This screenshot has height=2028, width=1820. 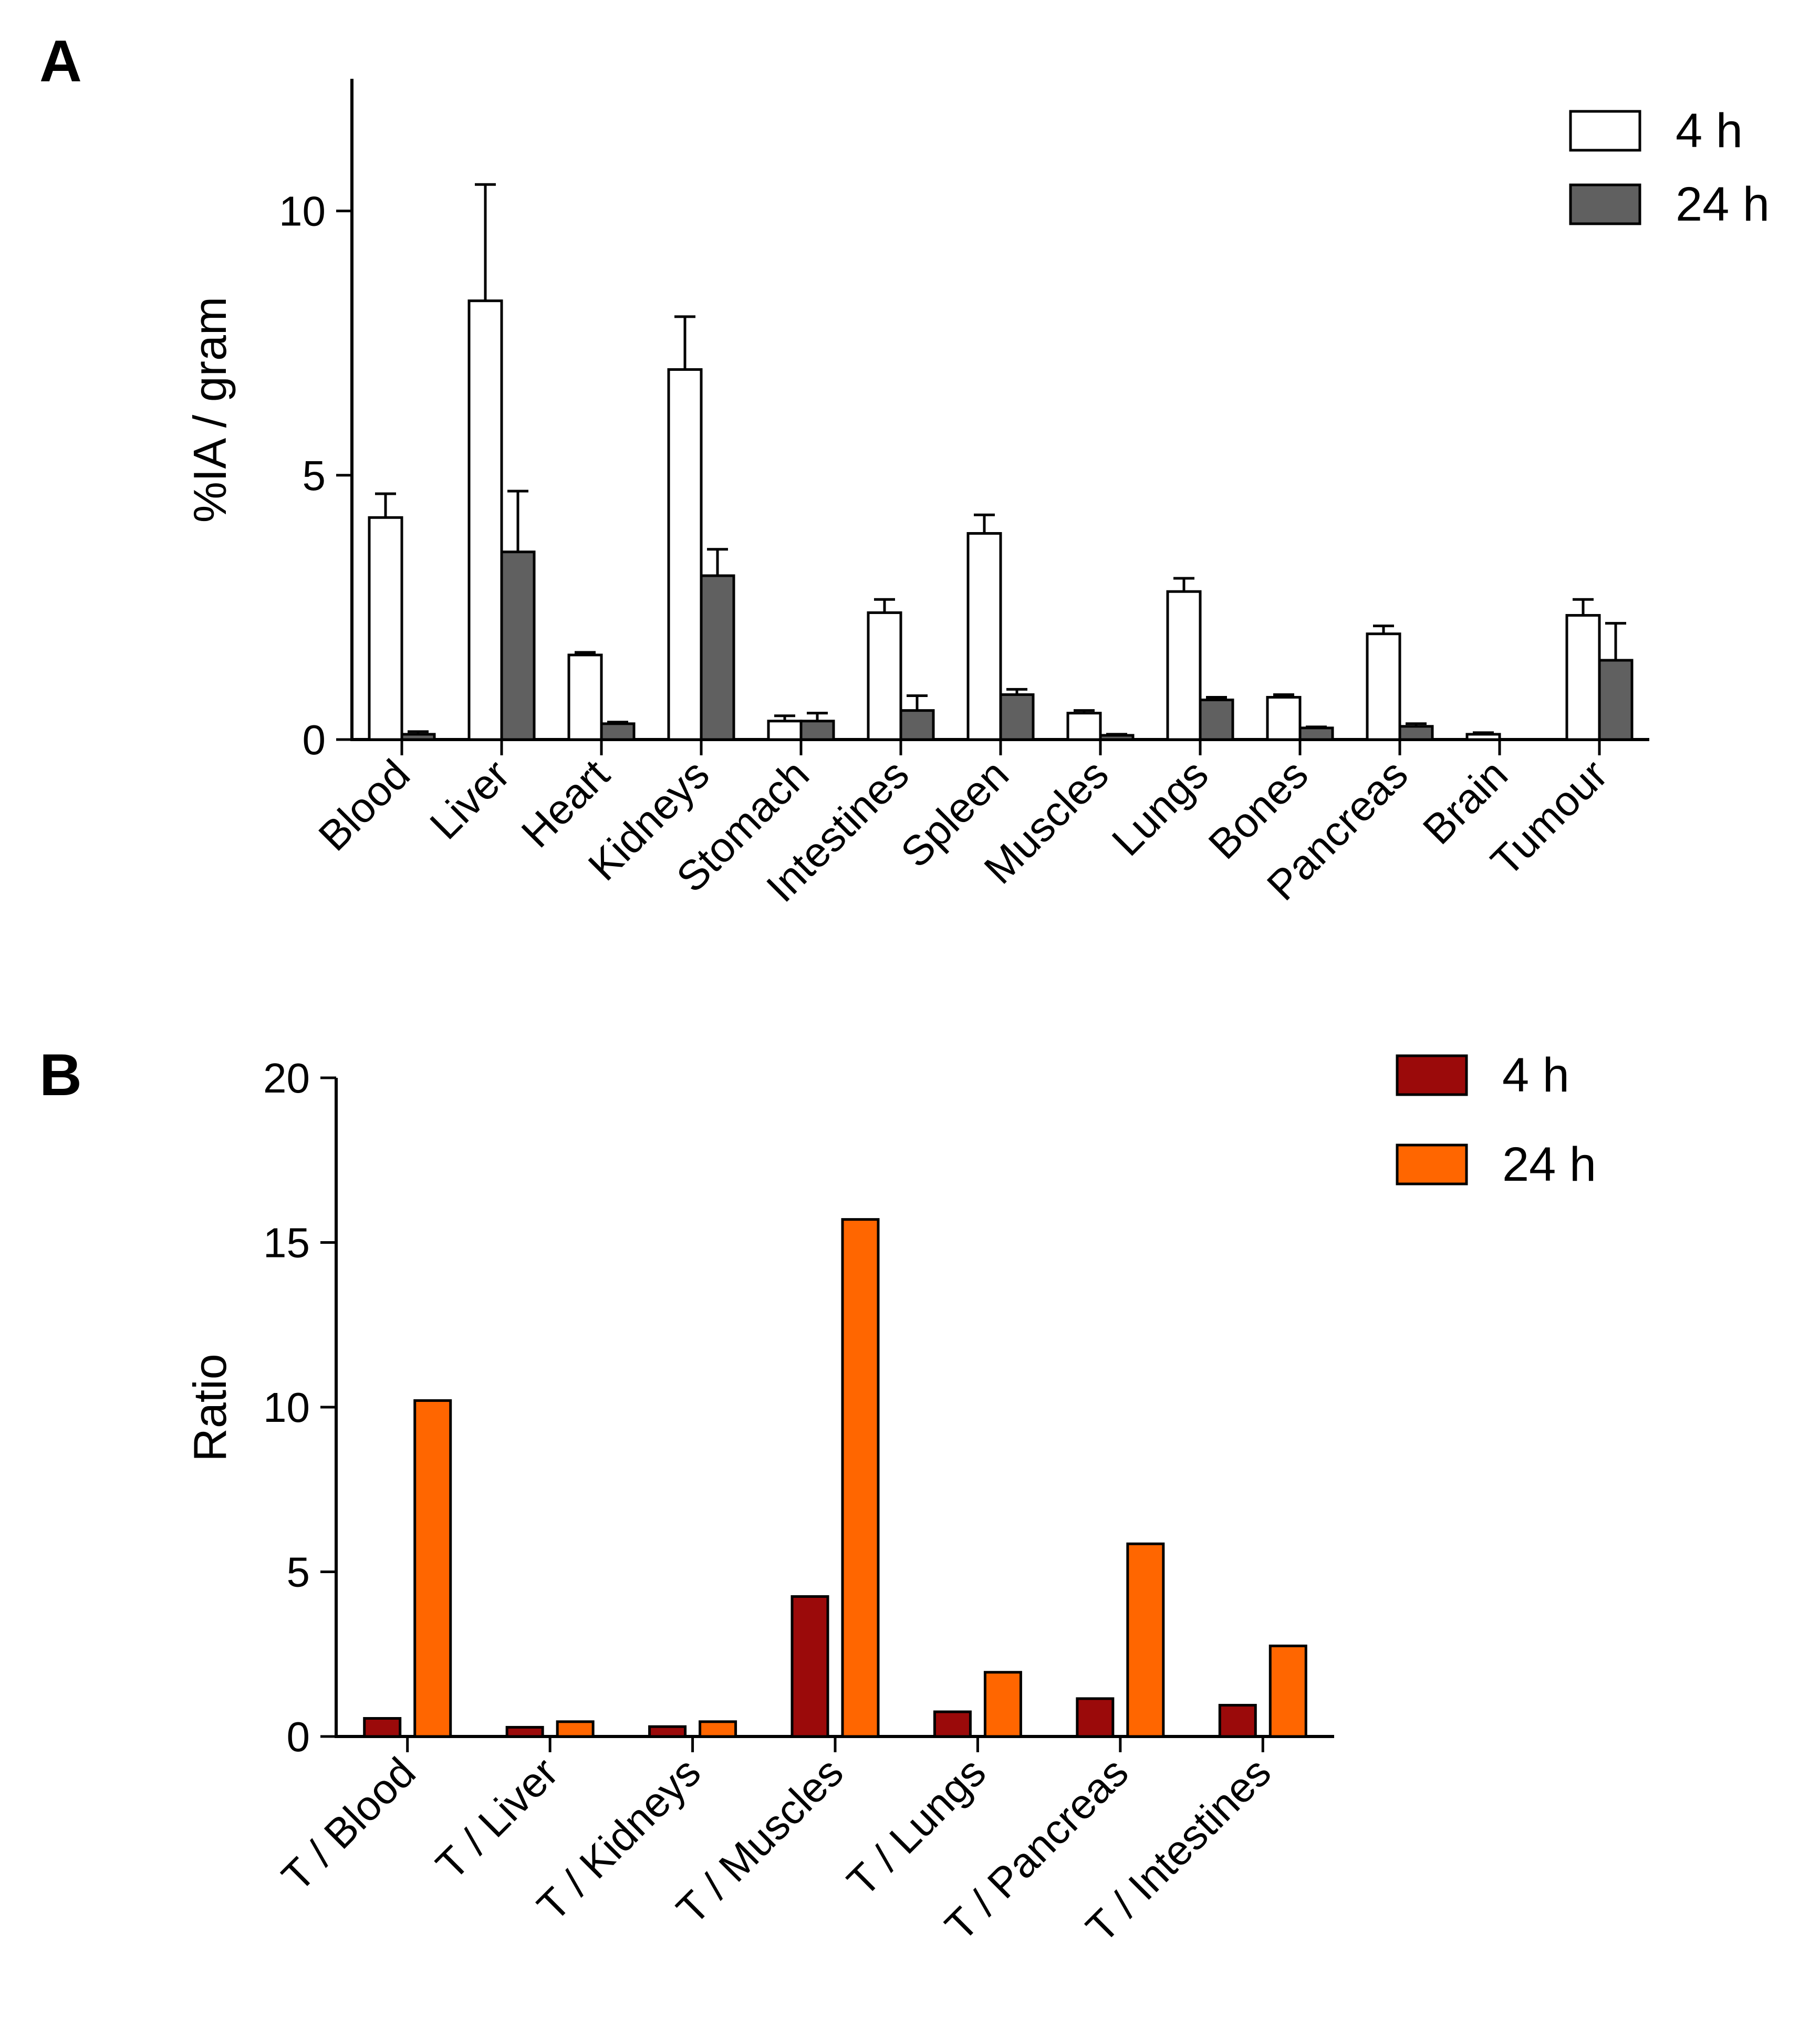 What do you see at coordinates (382, 1727) in the screenshot?
I see `bar-b-4-h-t-blood` at bounding box center [382, 1727].